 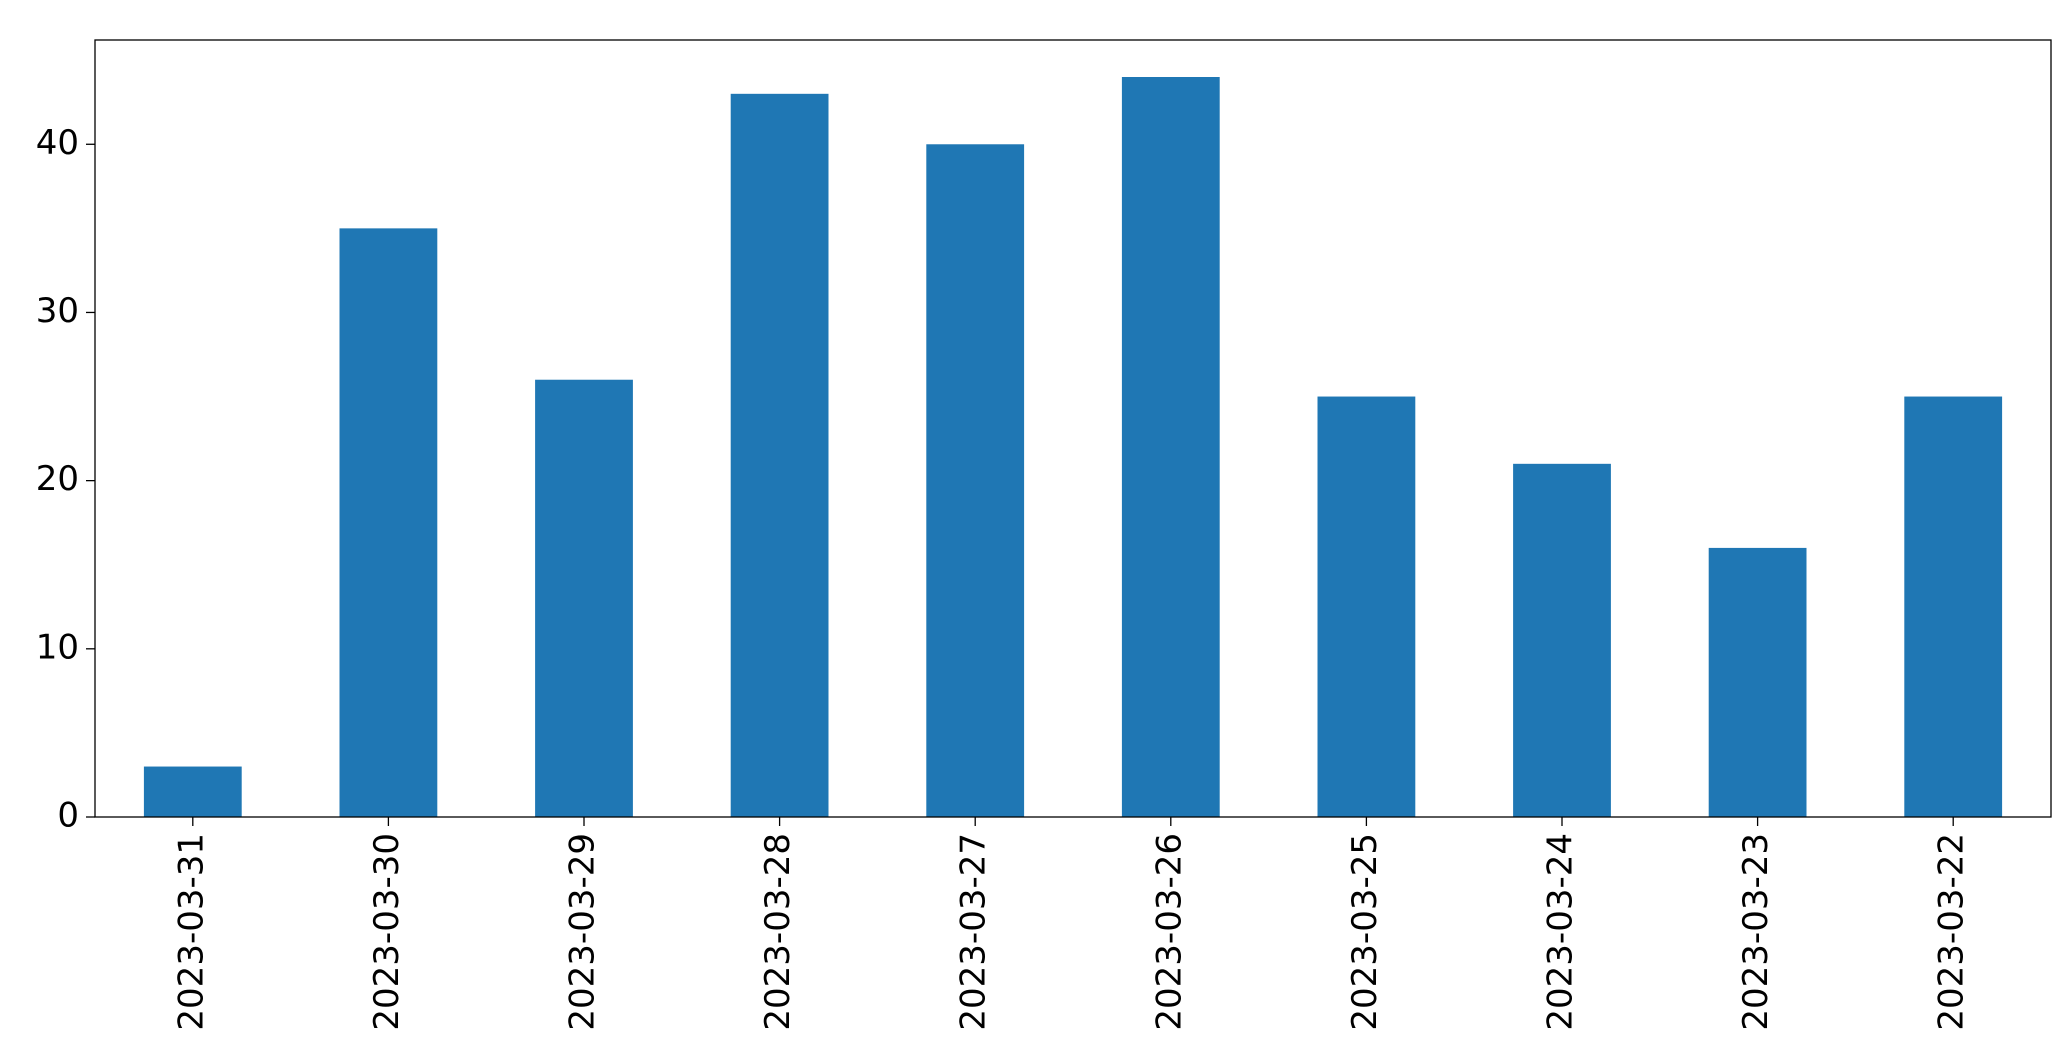 What do you see at coordinates (387, 932) in the screenshot?
I see `x-tick-label: 2023-03-30` at bounding box center [387, 932].